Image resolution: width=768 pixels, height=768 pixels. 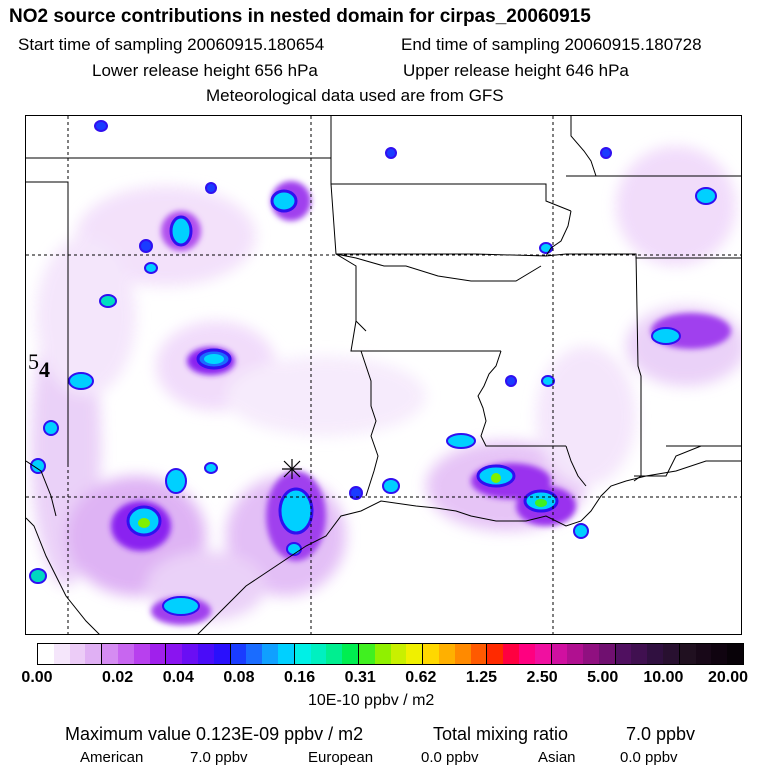 I want to click on colorbar-tick-label: 0.02, so click(x=118, y=677).